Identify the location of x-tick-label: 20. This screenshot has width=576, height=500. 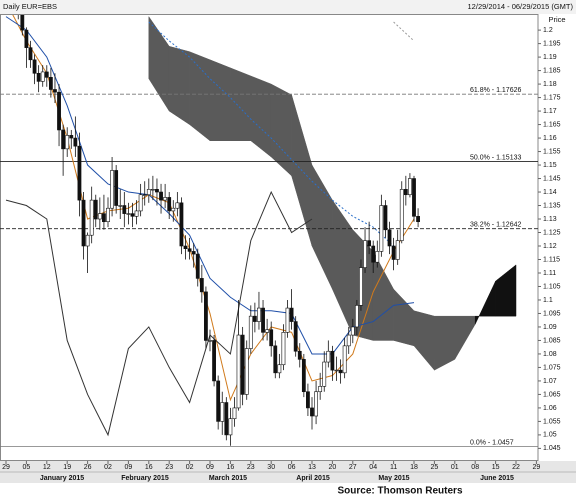
(333, 467).